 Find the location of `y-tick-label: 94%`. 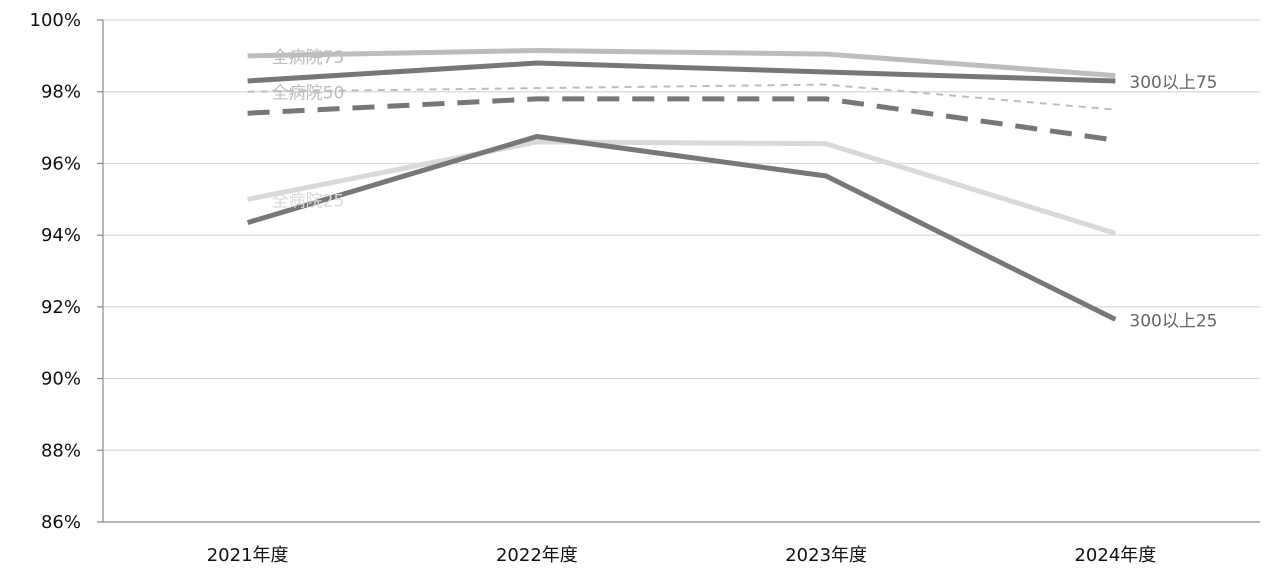

y-tick-label: 94% is located at coordinates (61, 235).